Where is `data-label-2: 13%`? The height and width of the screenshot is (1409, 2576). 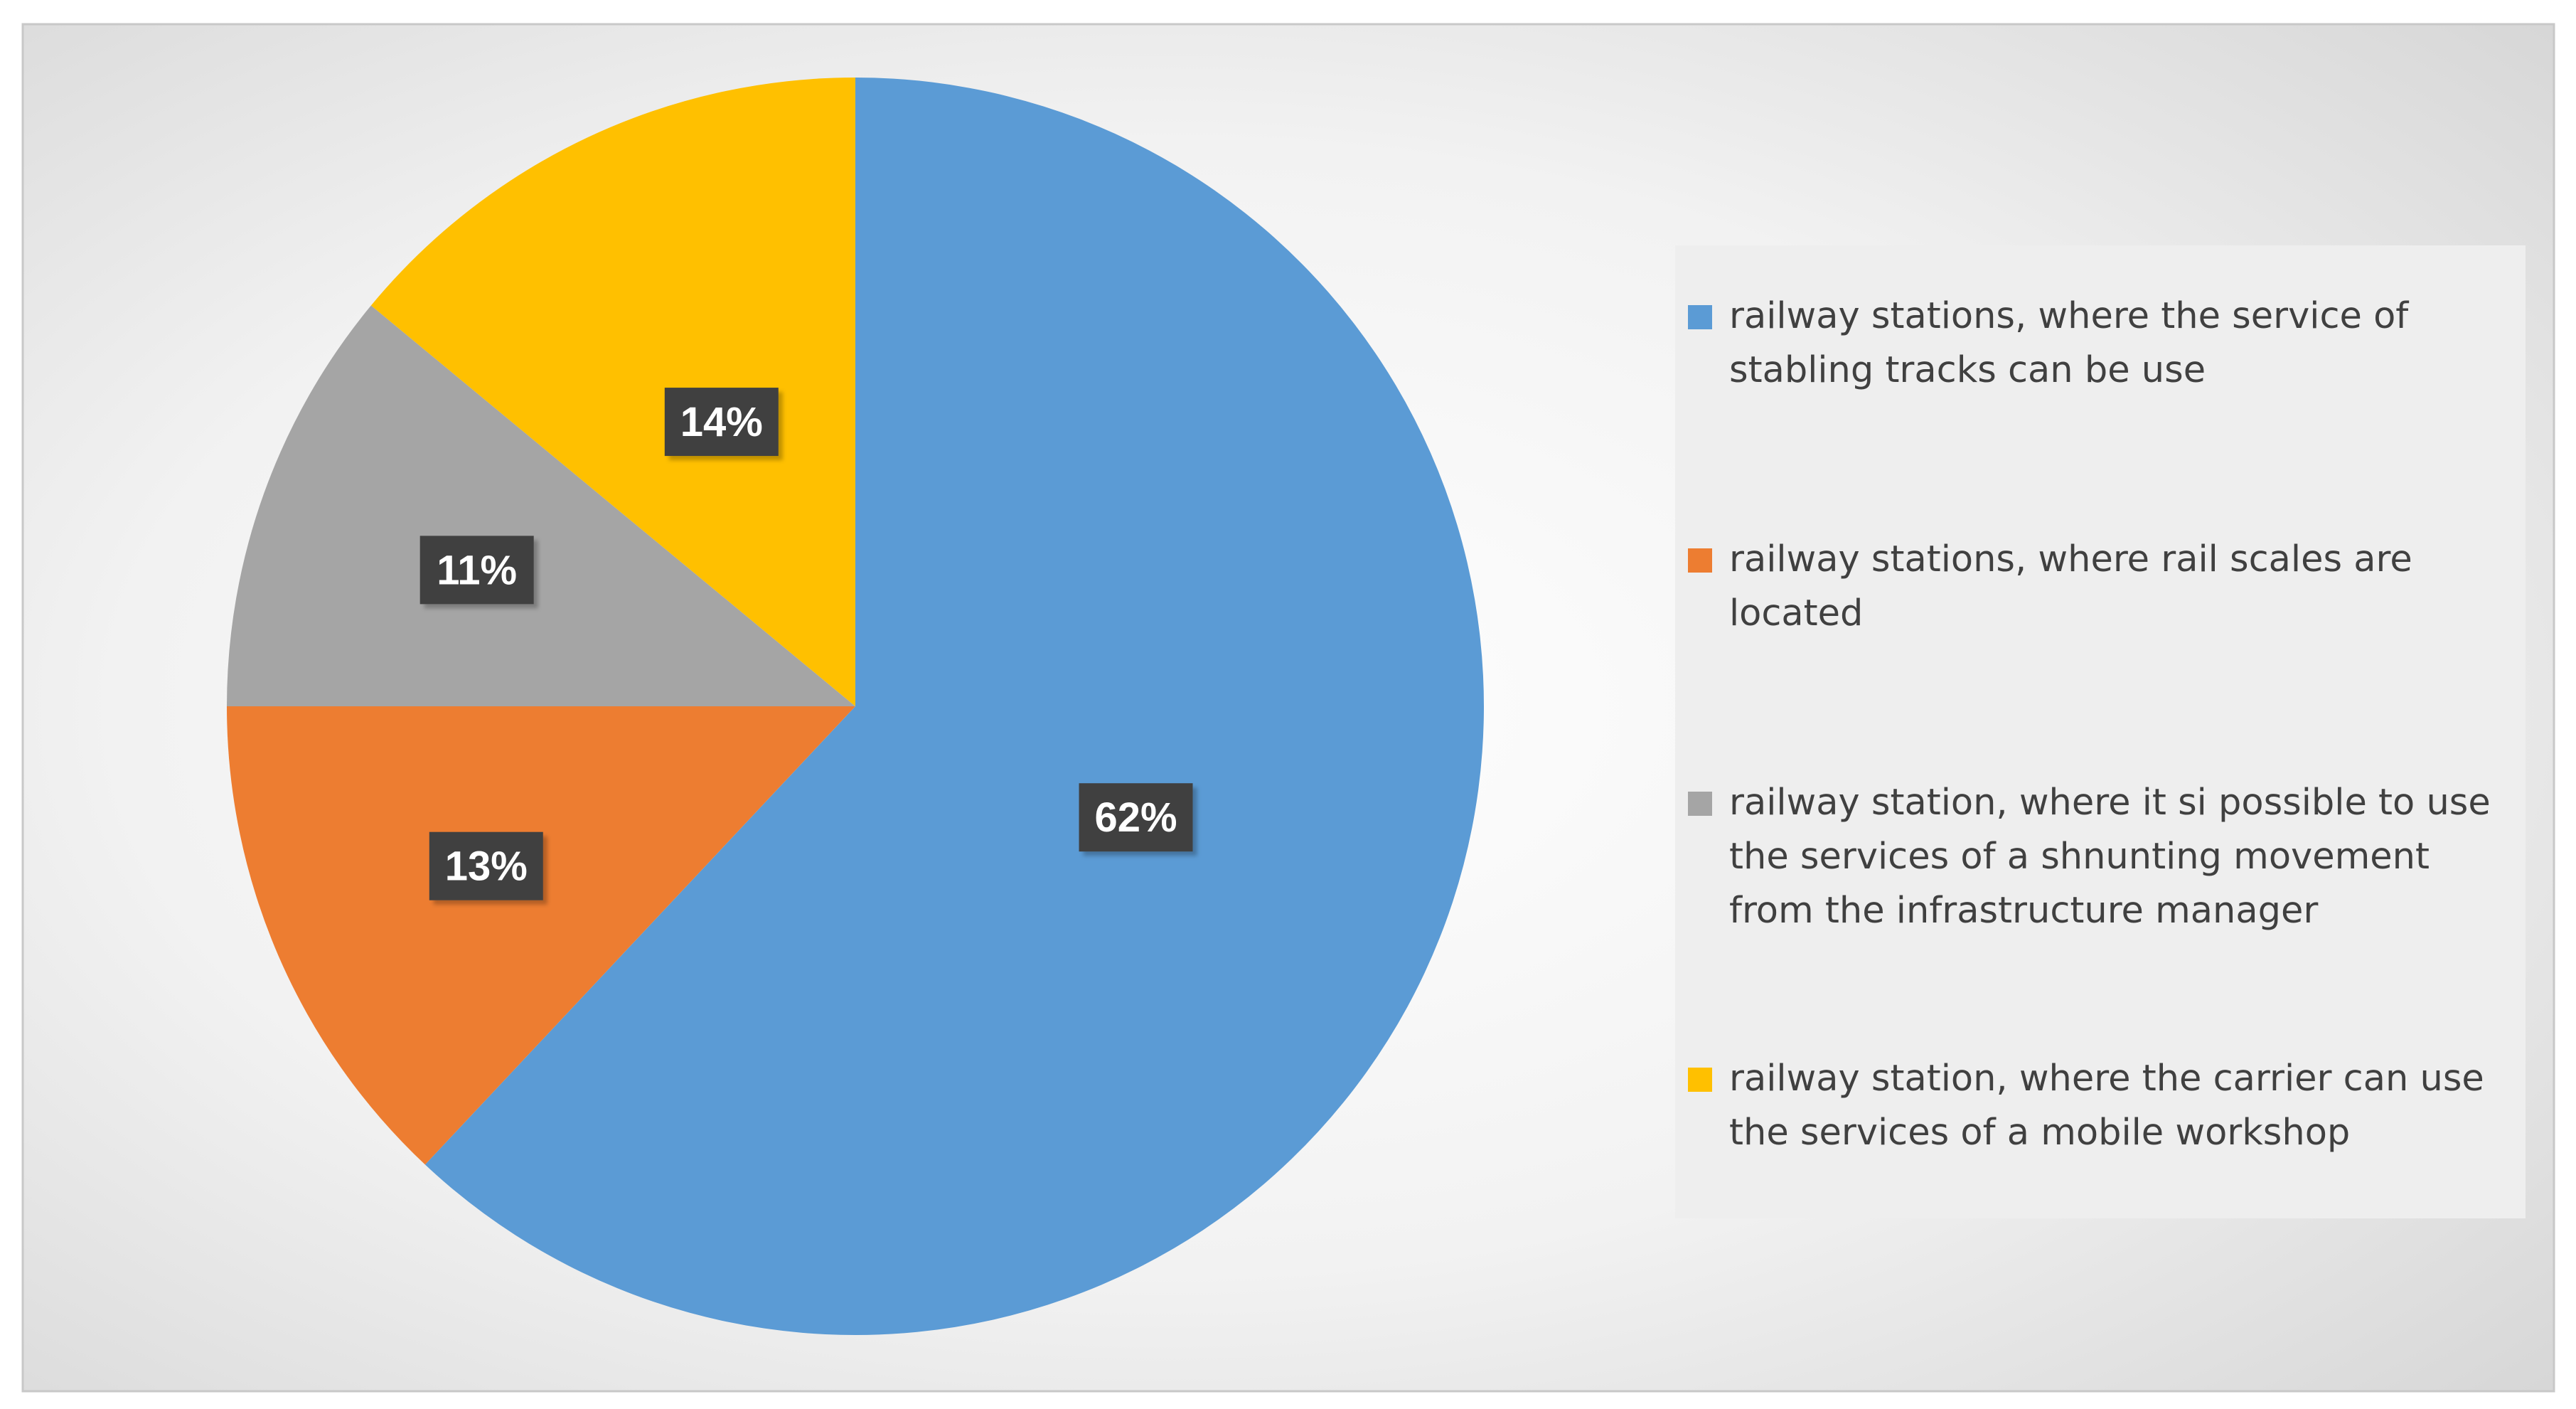
data-label-2: 13% is located at coordinates (486, 865).